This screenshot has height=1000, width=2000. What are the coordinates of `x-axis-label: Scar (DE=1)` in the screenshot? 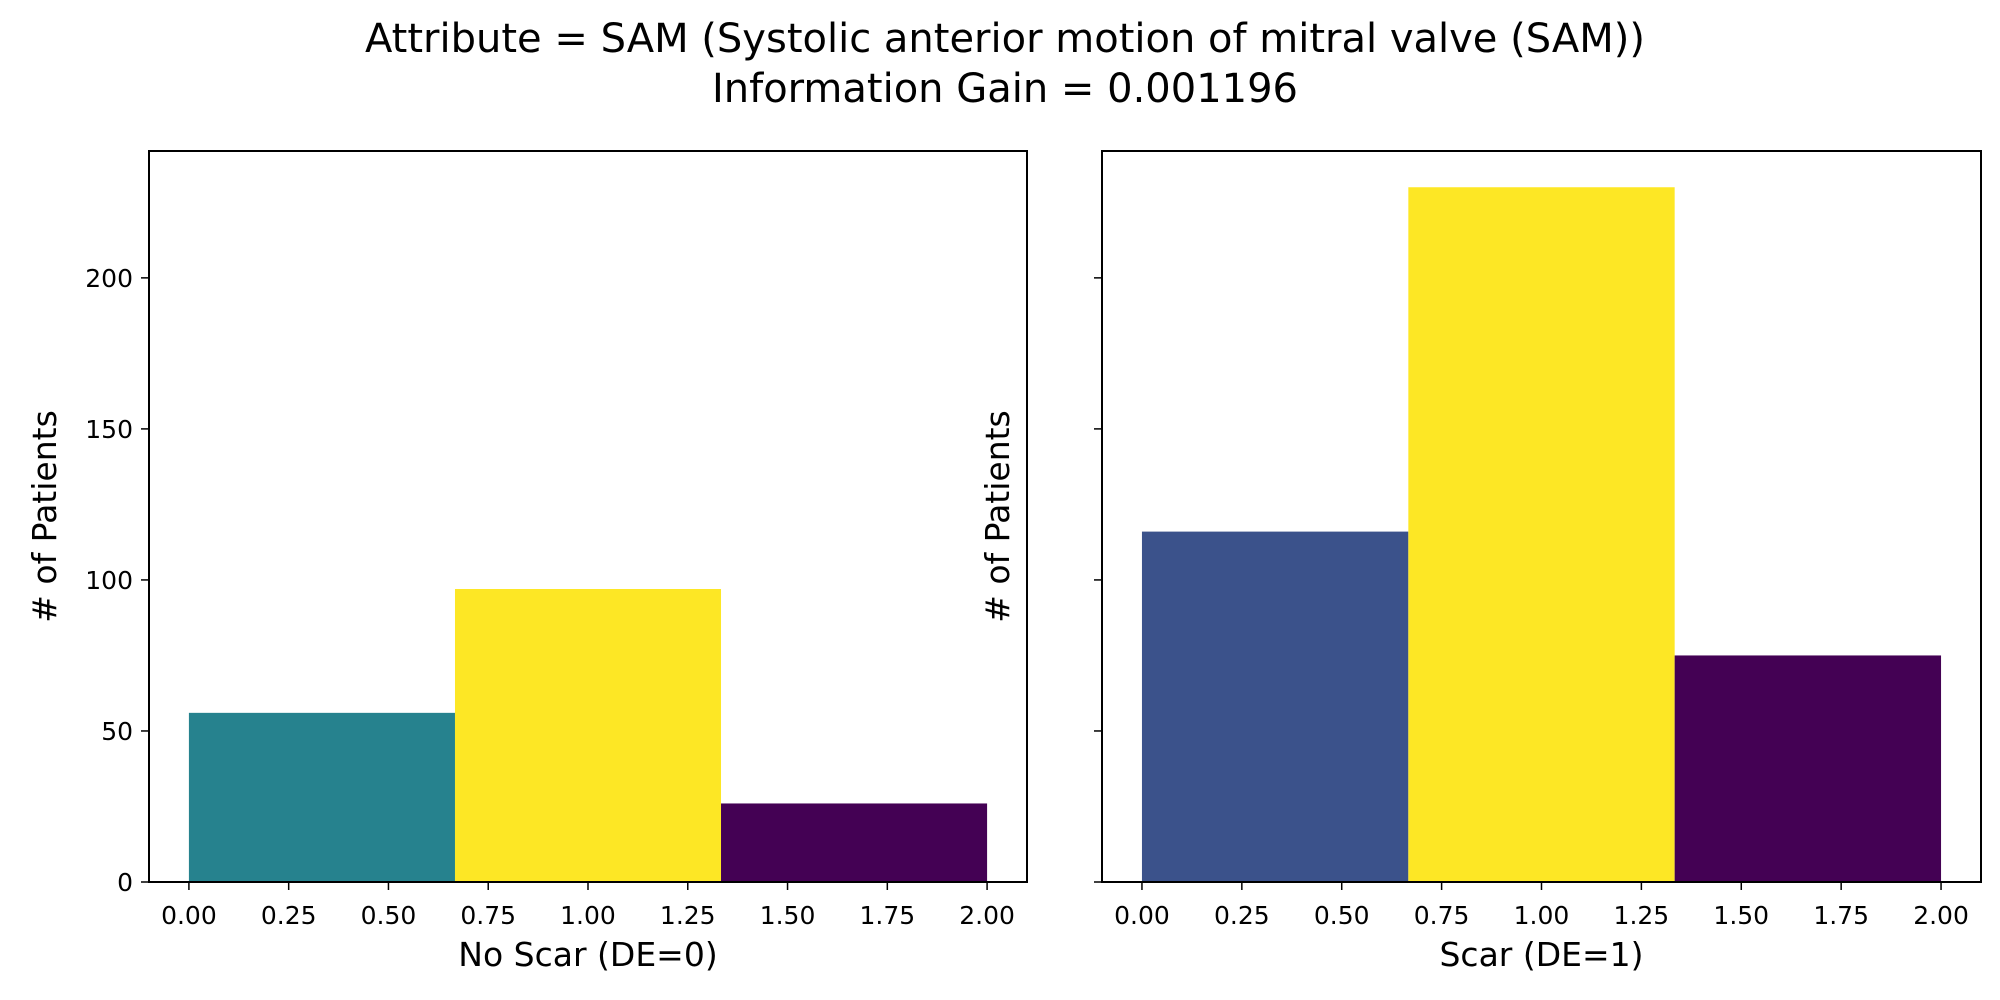 It's located at (1541, 954).